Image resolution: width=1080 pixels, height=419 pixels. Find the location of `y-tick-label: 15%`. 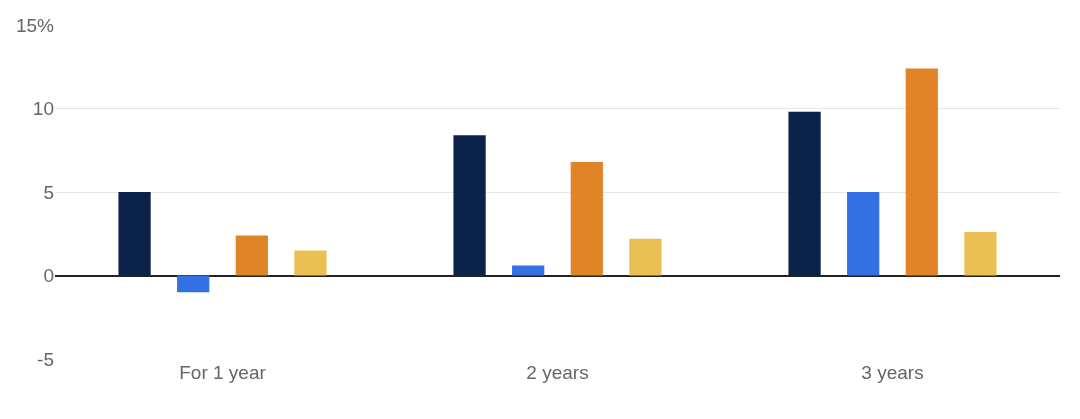

y-tick-label: 15% is located at coordinates (35, 25).